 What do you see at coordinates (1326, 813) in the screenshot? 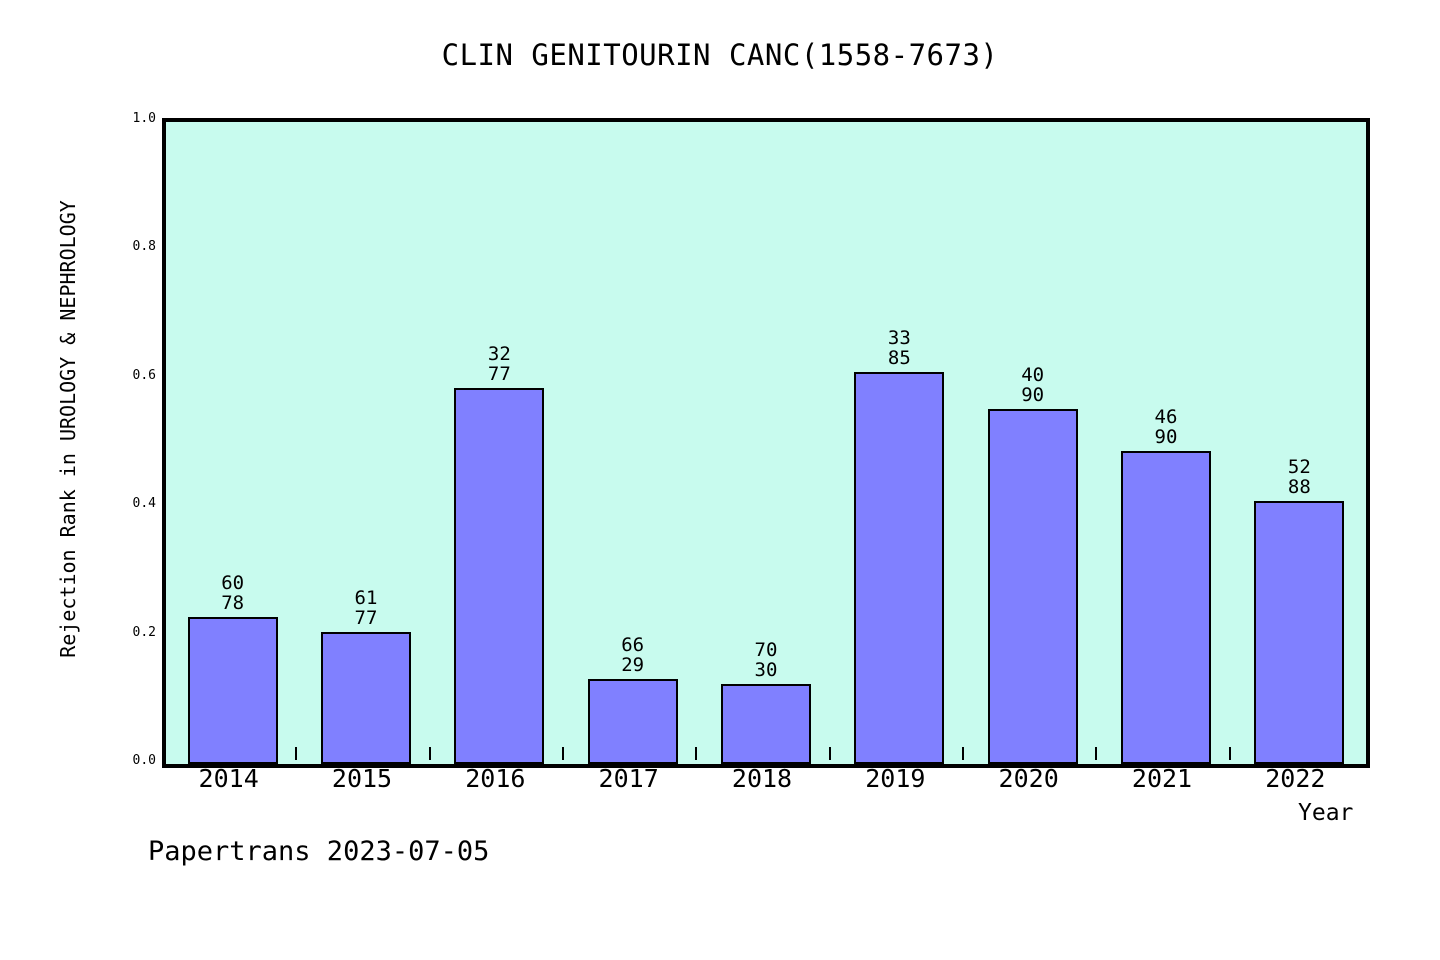
I see `x-axis-title: Year` at bounding box center [1326, 813].